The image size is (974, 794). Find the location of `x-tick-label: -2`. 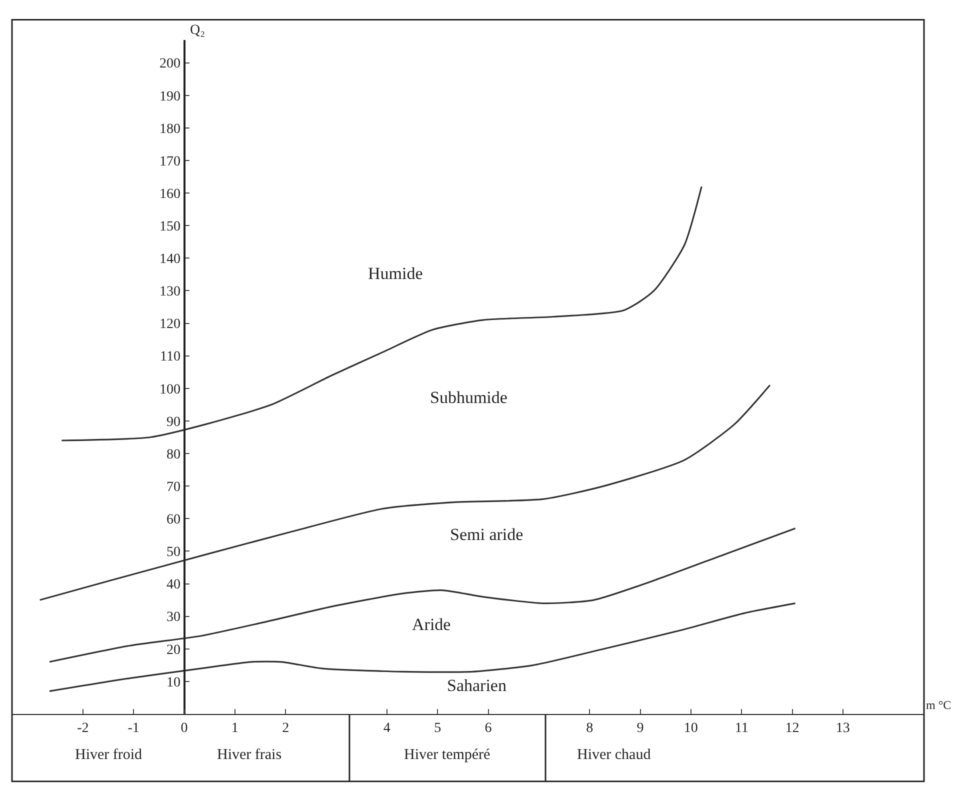

x-tick-label: -2 is located at coordinates (83, 728).